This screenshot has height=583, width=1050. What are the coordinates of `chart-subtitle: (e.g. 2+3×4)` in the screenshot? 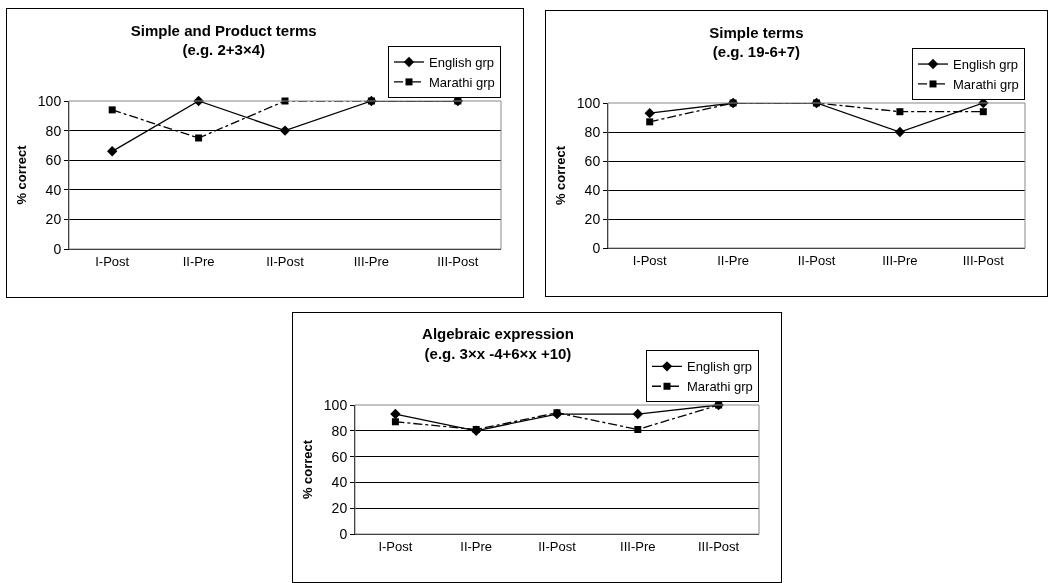 It's located at (223, 50).